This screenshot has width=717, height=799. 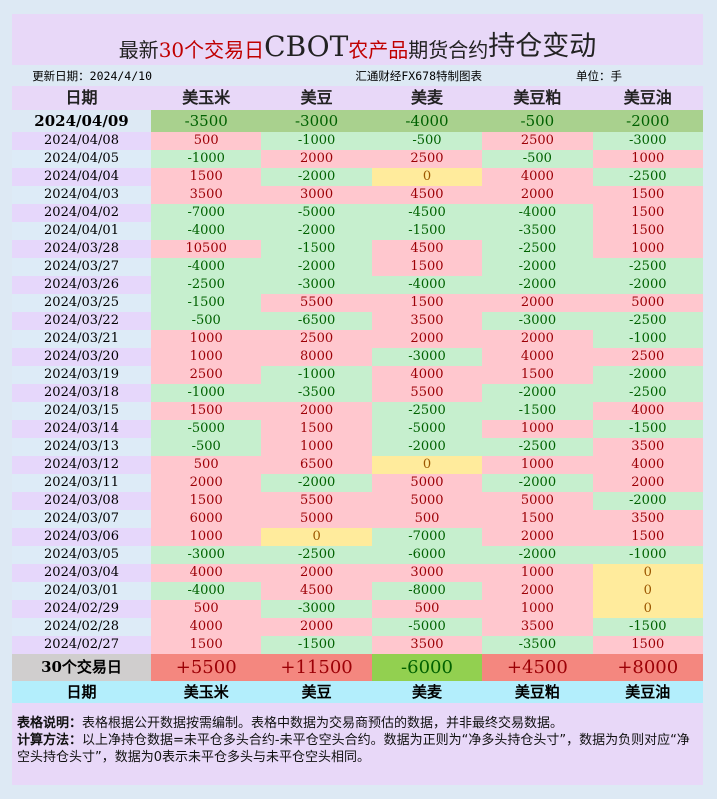 I want to click on row-date: 2024/03/26, so click(x=81, y=285).